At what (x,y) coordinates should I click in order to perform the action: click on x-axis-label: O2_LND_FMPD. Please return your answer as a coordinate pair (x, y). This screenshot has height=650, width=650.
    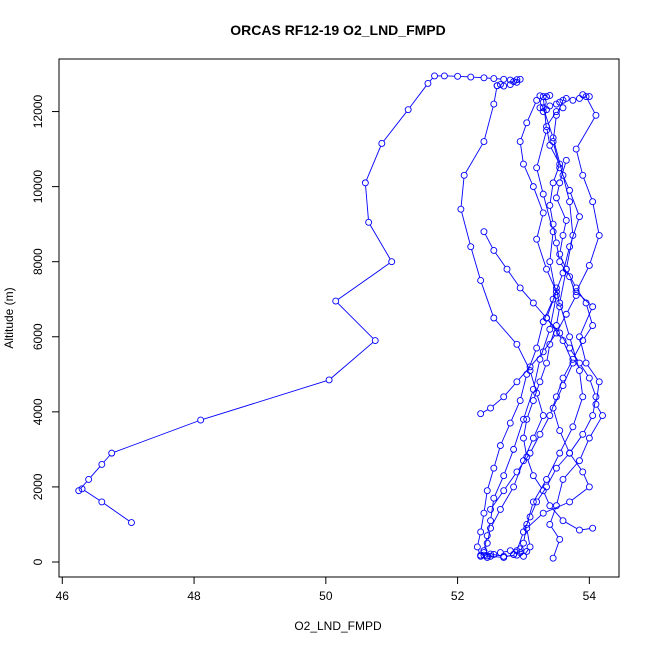
    Looking at the image, I should click on (338, 626).